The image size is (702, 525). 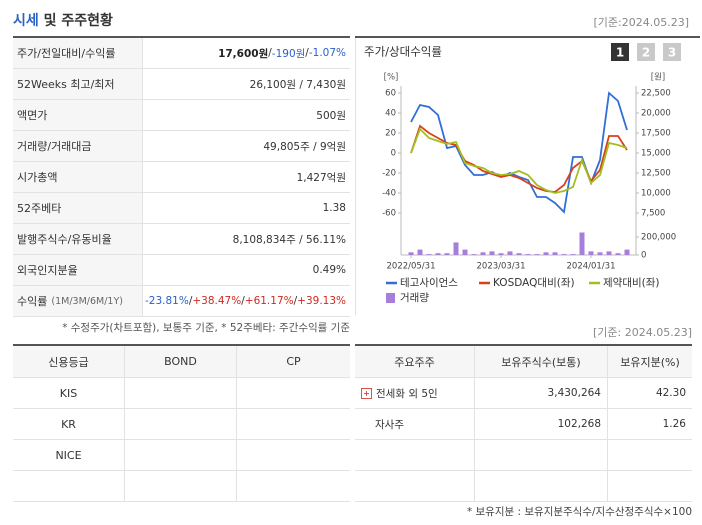 I want to click on legend-swatch, so click(x=390, y=298).